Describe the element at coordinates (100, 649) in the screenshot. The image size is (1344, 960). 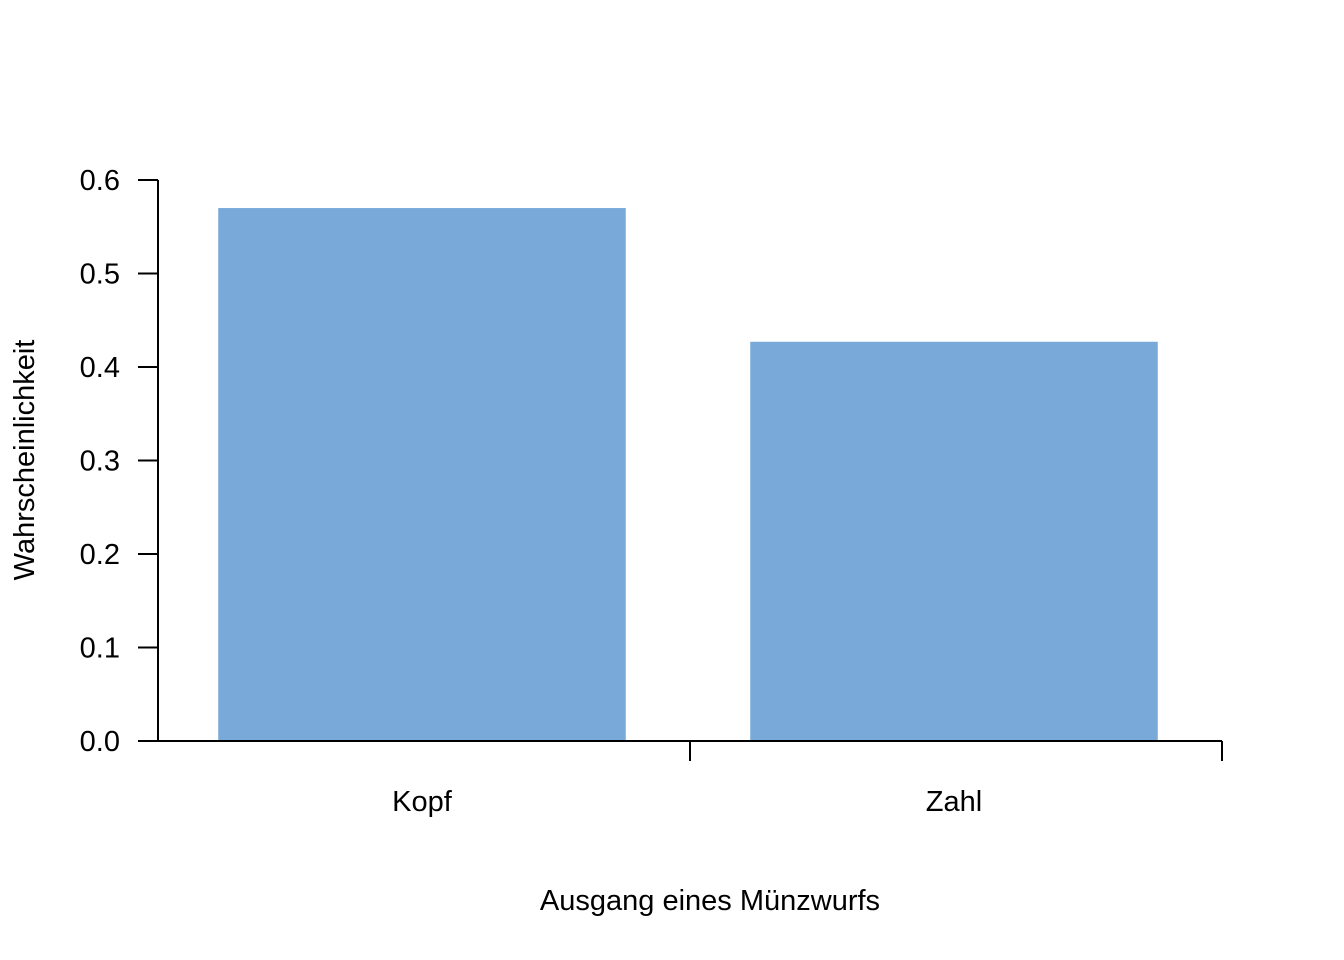
I see `y-tick-label: 0.1` at that location.